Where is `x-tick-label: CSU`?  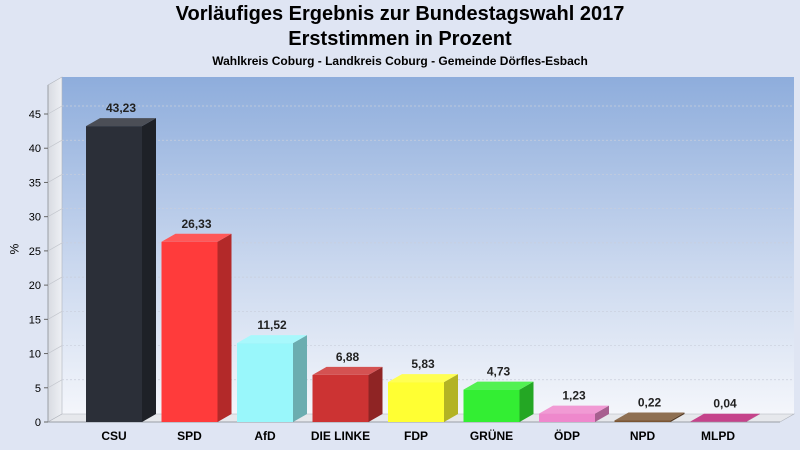
x-tick-label: CSU is located at coordinates (113, 436).